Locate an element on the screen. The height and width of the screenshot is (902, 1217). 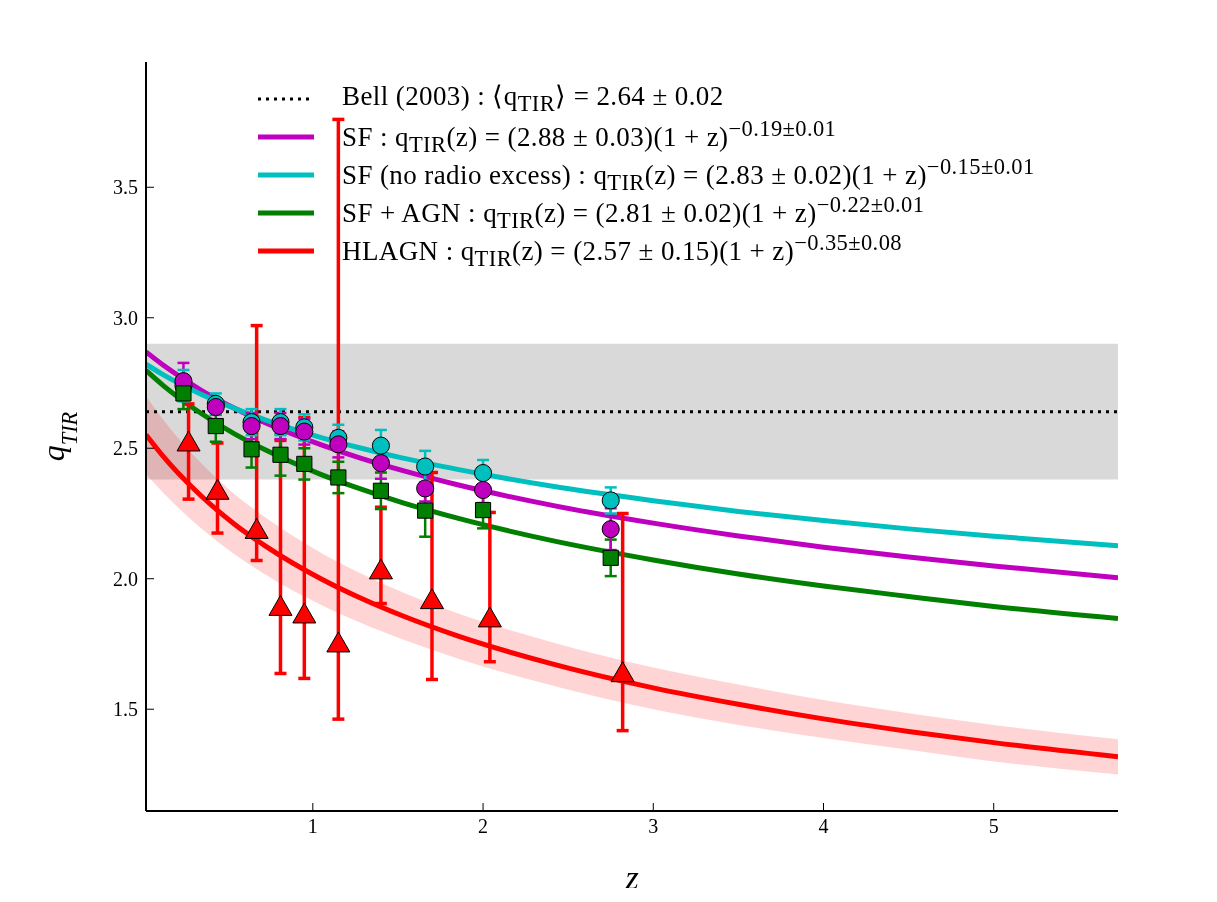
y-tick-label: 3.5 is located at coordinates (125, 187).